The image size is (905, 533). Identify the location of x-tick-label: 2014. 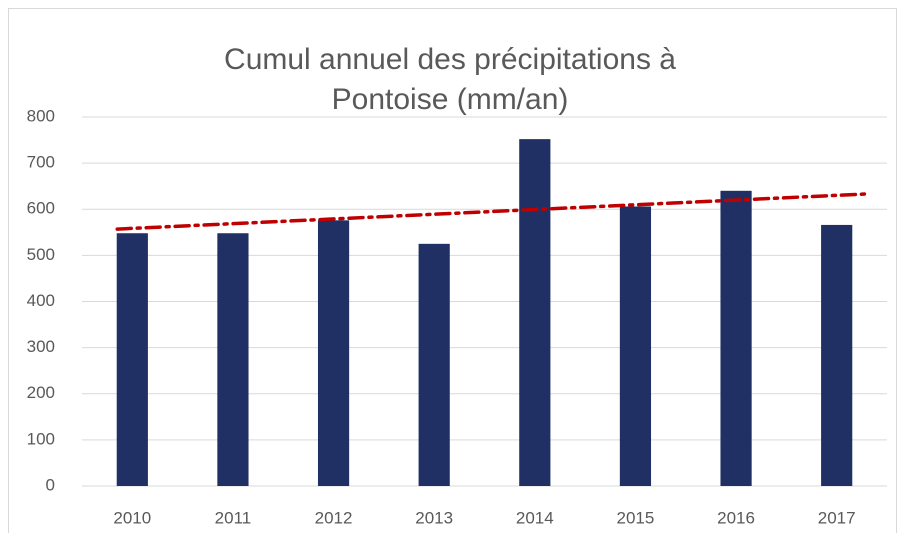
(535, 517).